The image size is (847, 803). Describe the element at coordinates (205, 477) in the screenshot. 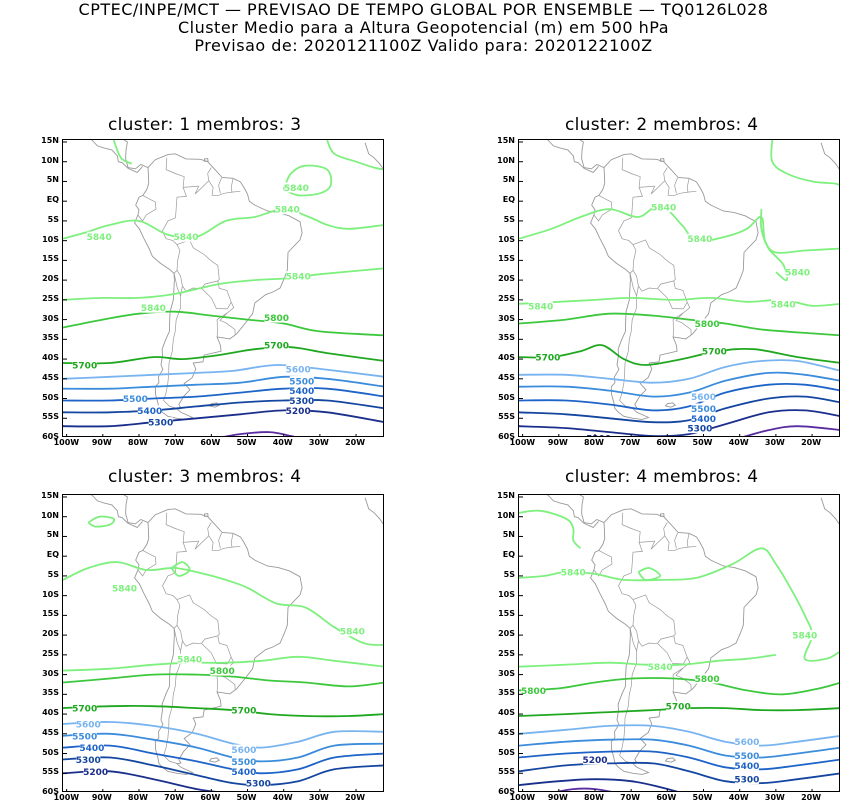

I see `panel-title: cluster: 3 membros: 4` at that location.